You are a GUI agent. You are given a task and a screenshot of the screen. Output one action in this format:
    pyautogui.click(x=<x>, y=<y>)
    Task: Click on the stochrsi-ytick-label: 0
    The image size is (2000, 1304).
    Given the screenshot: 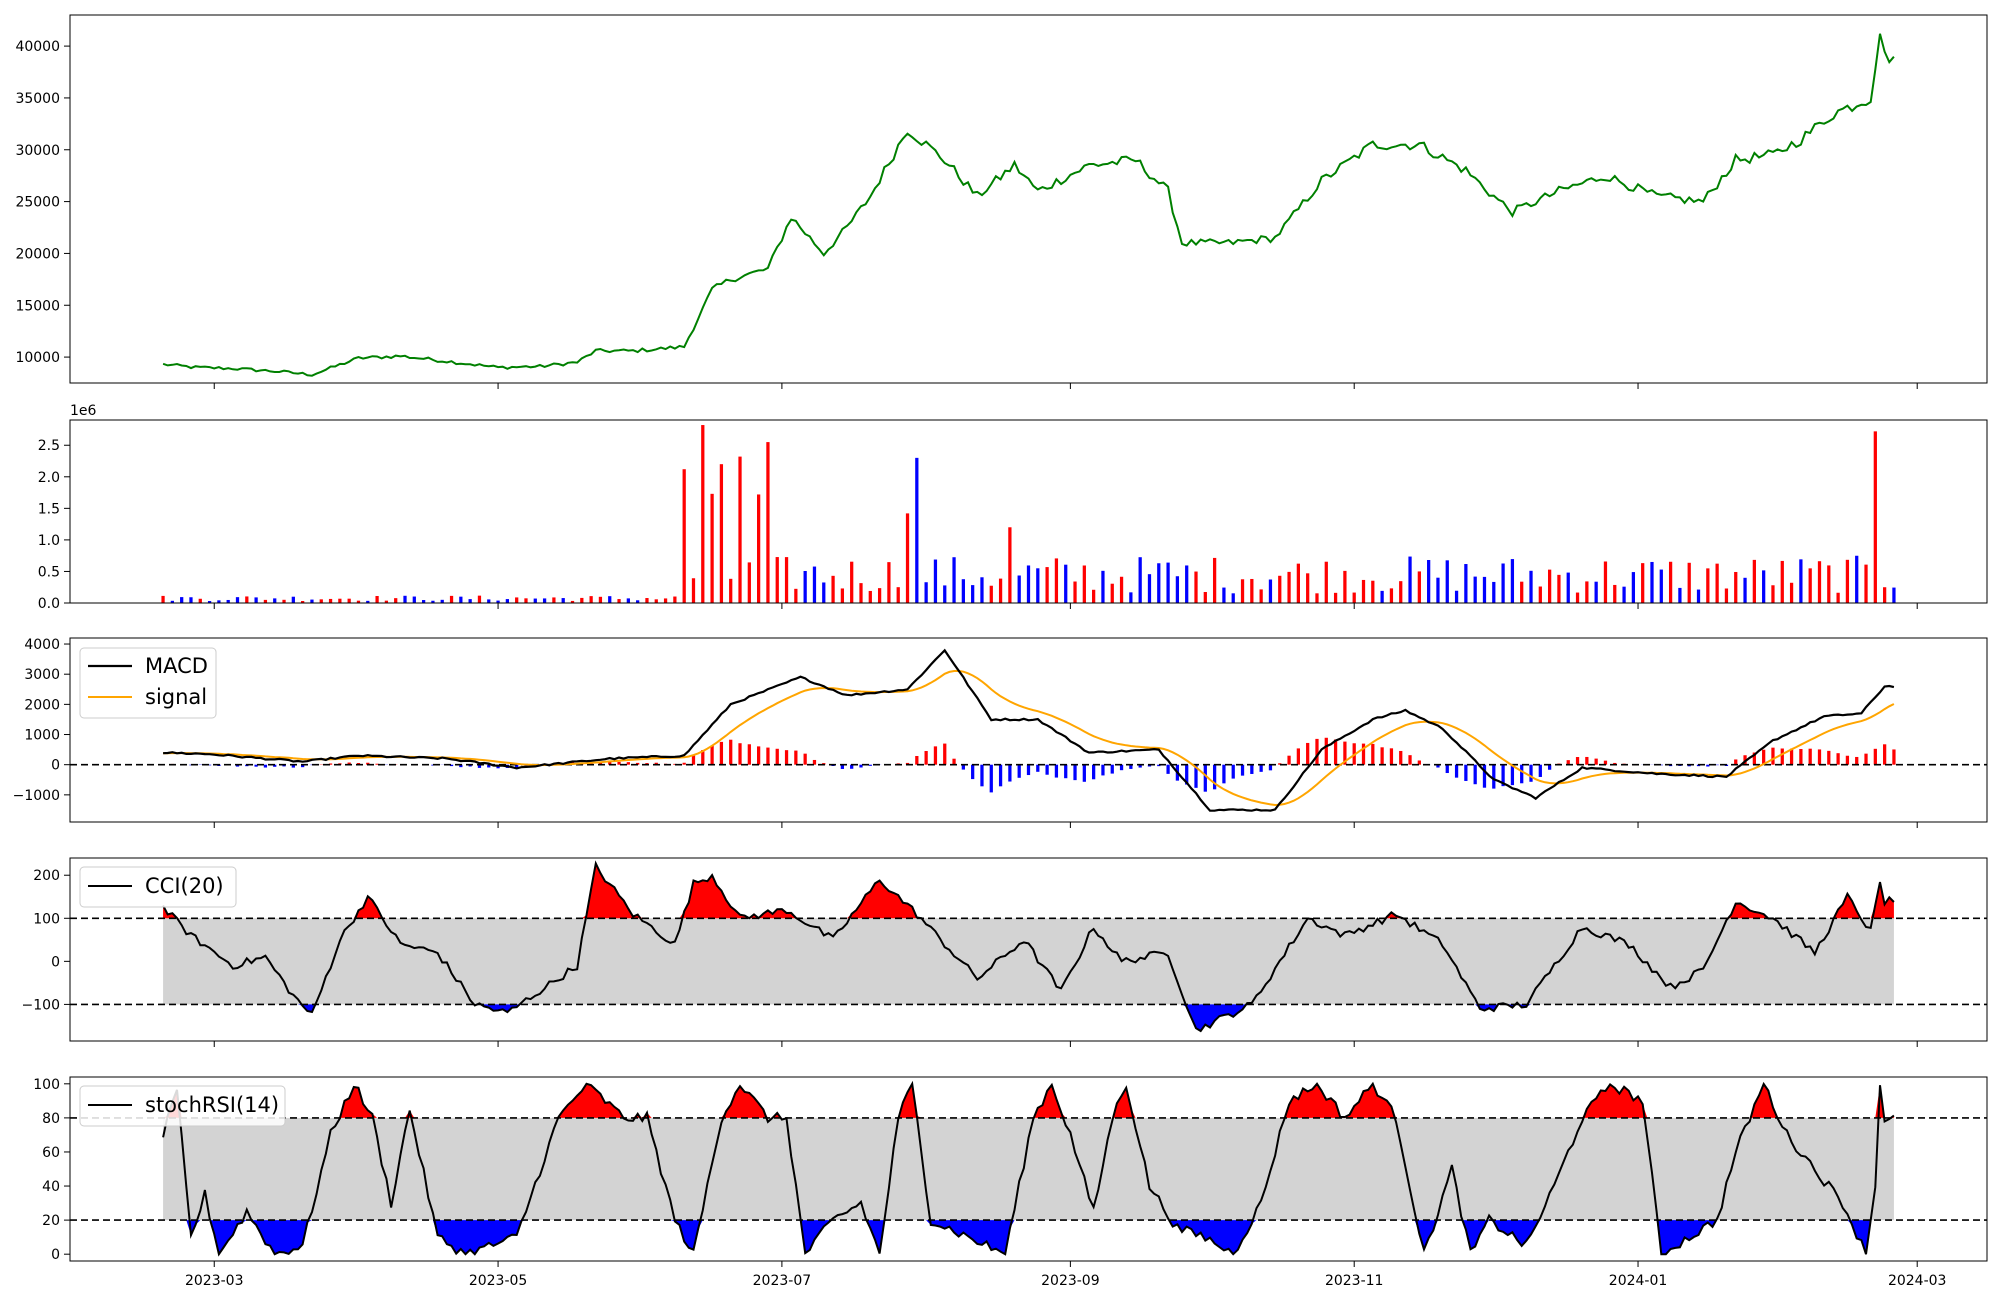 What is the action you would take?
    pyautogui.click(x=55, y=1255)
    